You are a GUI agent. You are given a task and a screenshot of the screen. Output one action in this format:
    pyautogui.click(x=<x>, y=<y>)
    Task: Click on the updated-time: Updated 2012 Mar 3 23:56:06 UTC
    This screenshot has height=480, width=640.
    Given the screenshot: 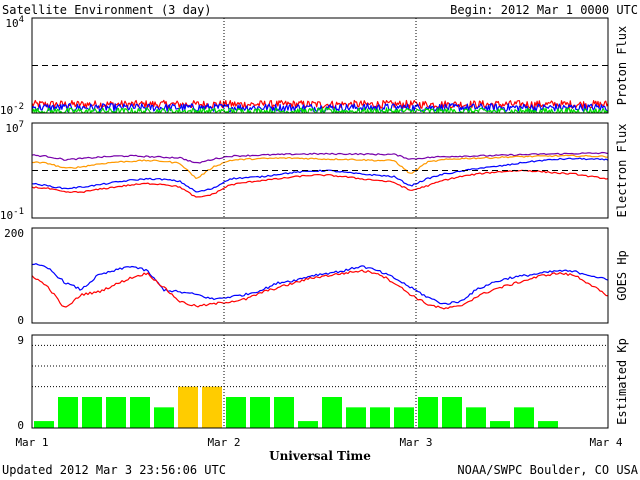 What is the action you would take?
    pyautogui.click(x=114, y=470)
    